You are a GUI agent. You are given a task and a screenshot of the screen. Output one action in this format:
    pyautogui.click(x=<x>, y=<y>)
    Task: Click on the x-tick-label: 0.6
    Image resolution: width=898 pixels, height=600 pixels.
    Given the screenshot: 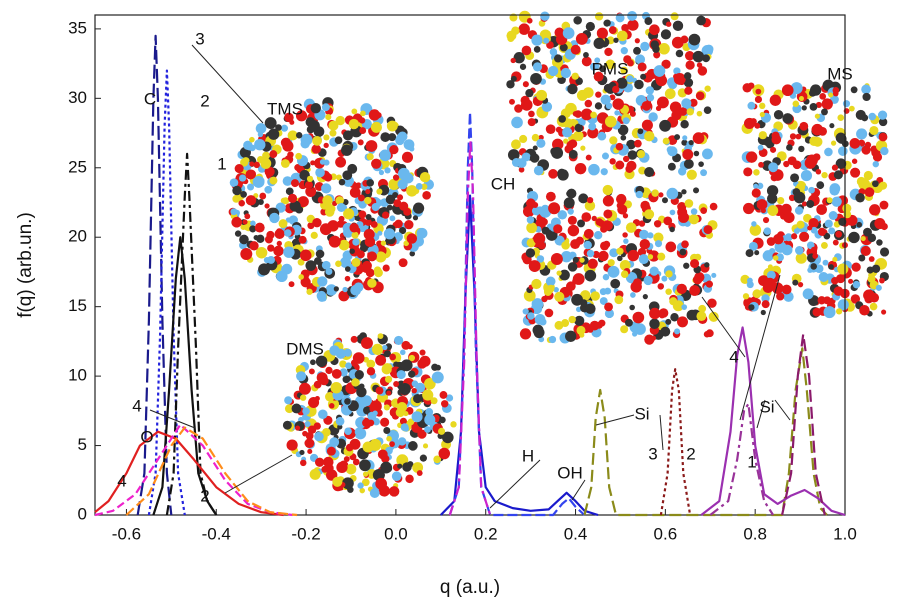 What is the action you would take?
    pyautogui.click(x=666, y=533)
    